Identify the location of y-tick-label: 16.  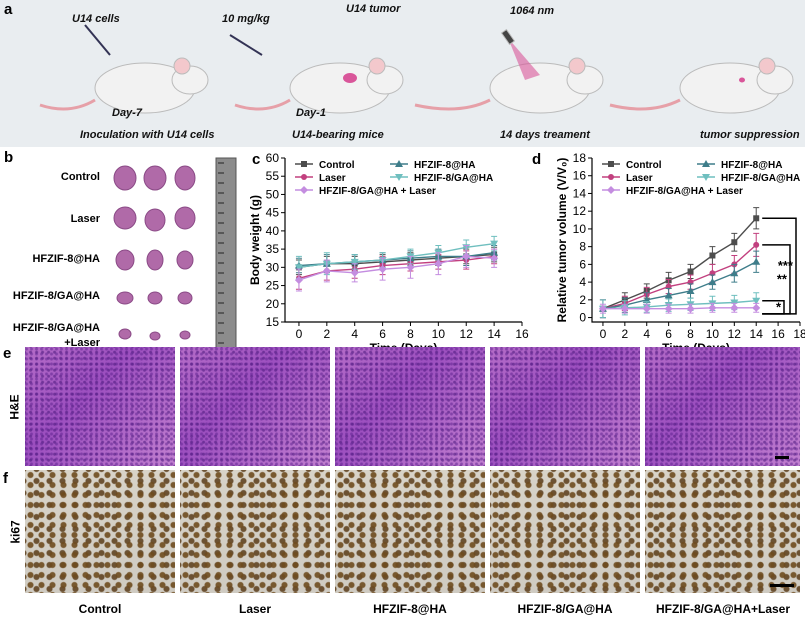
(580, 176).